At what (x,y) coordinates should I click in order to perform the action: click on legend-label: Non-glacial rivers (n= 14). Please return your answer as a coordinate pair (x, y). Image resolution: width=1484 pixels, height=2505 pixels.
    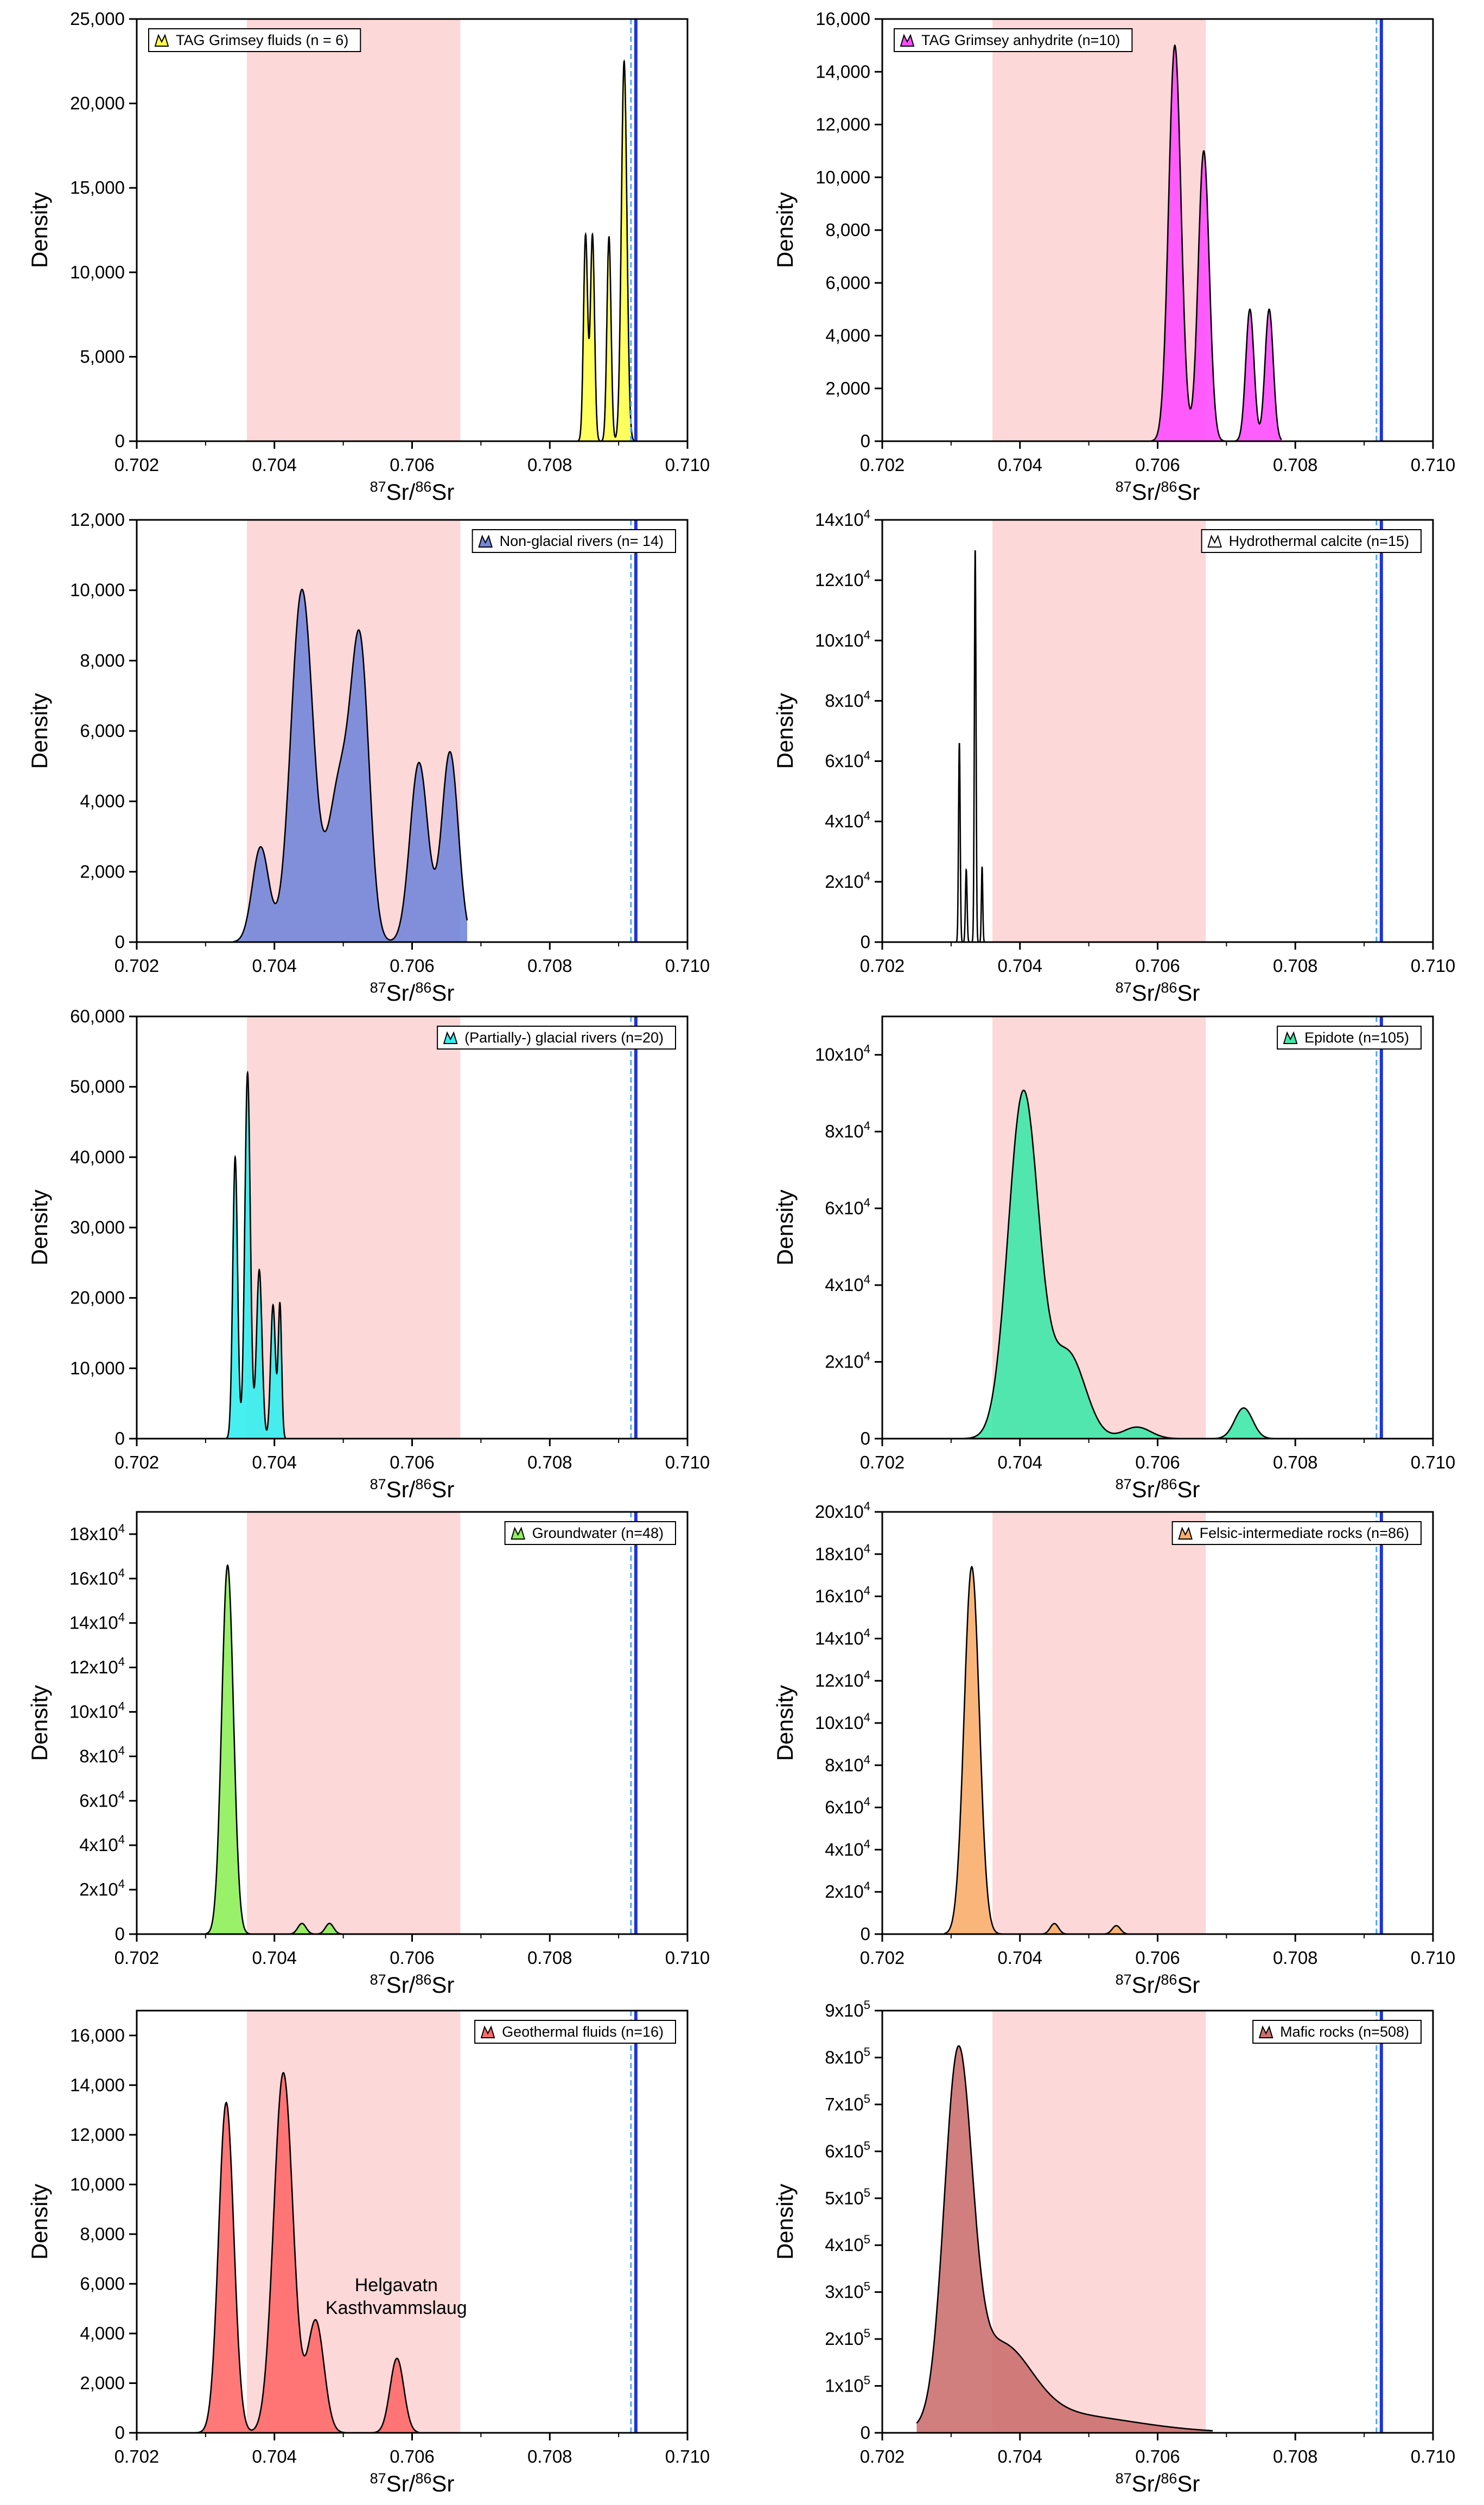
    Looking at the image, I should click on (582, 541).